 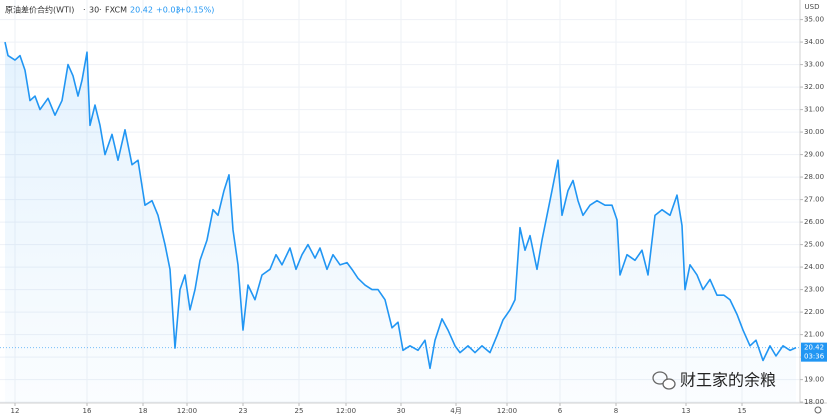 I want to click on price-tag, so click(x=814, y=352).